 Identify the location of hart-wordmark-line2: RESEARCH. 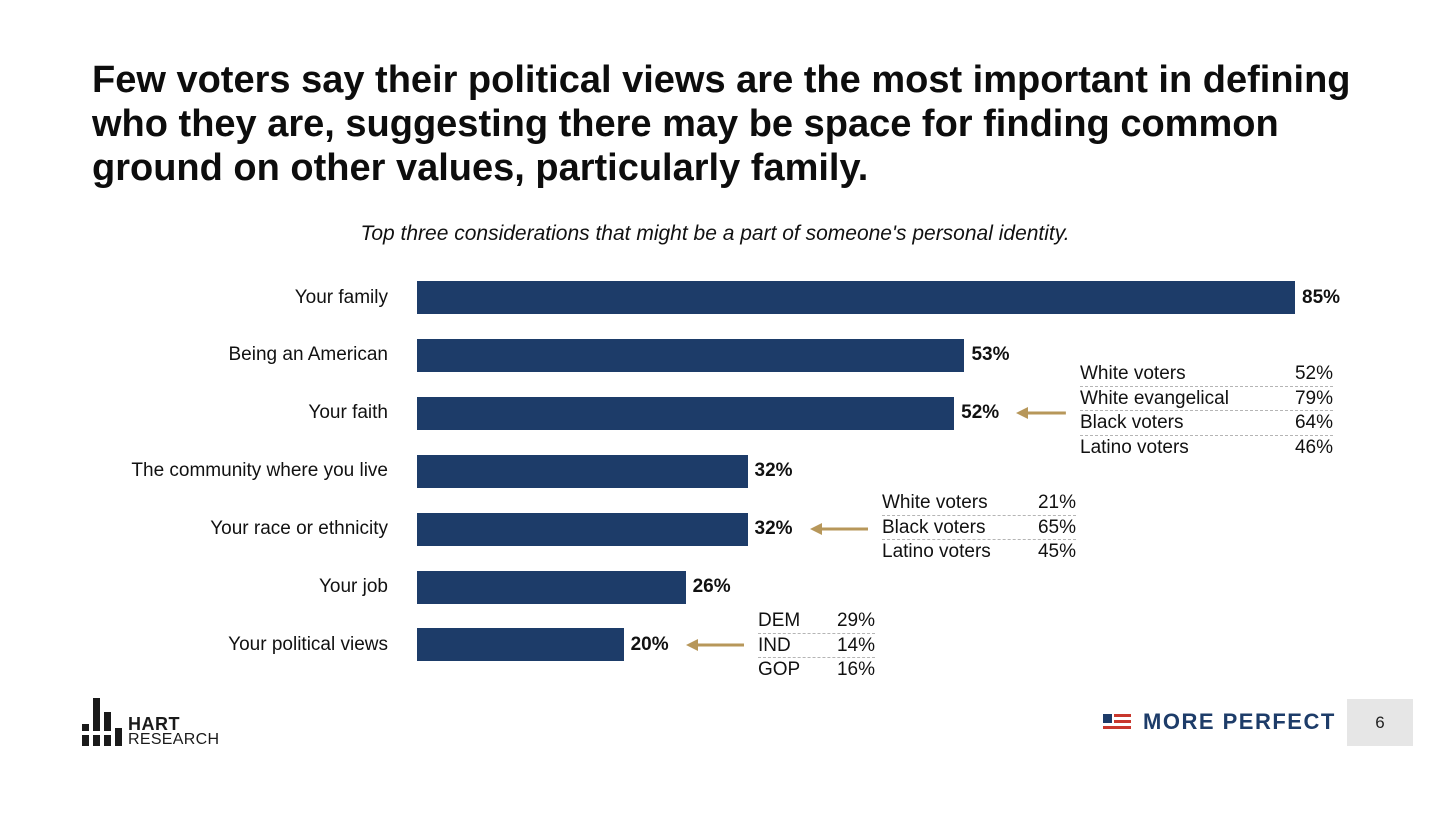
(174, 739).